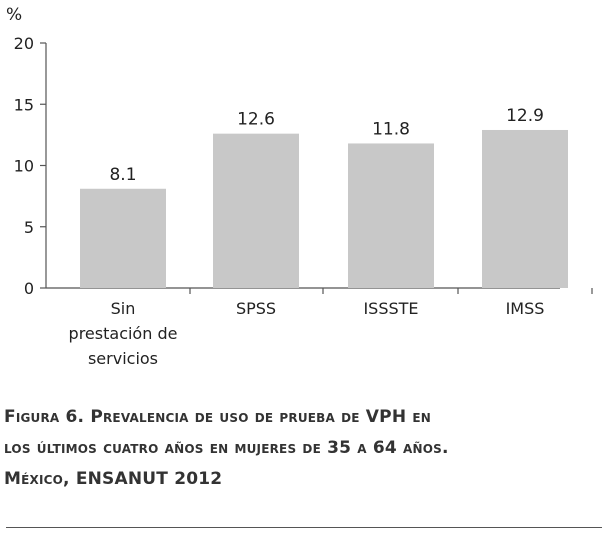 This screenshot has height=534, width=606. What do you see at coordinates (29, 288) in the screenshot?
I see `y-tick-label: 0` at bounding box center [29, 288].